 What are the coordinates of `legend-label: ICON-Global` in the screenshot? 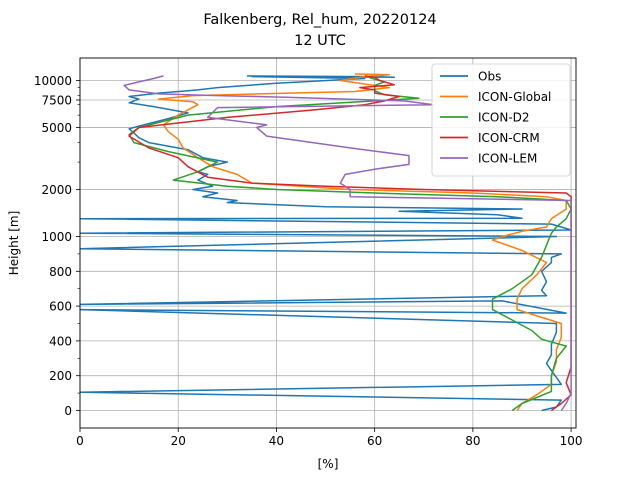 It's located at (514, 97).